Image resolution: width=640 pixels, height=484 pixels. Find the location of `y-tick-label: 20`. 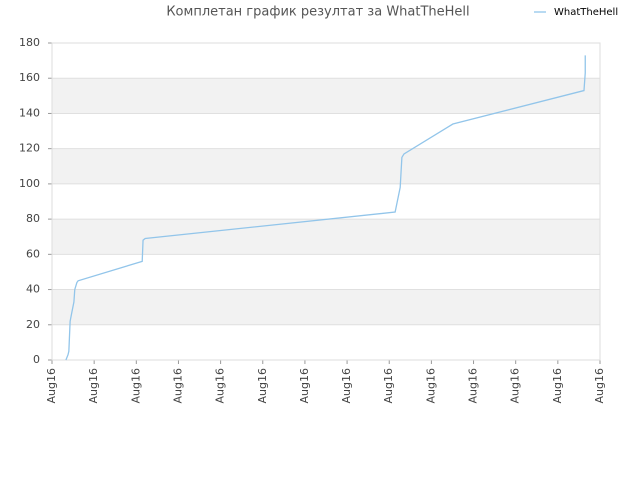

y-tick-label: 20 is located at coordinates (33, 324).